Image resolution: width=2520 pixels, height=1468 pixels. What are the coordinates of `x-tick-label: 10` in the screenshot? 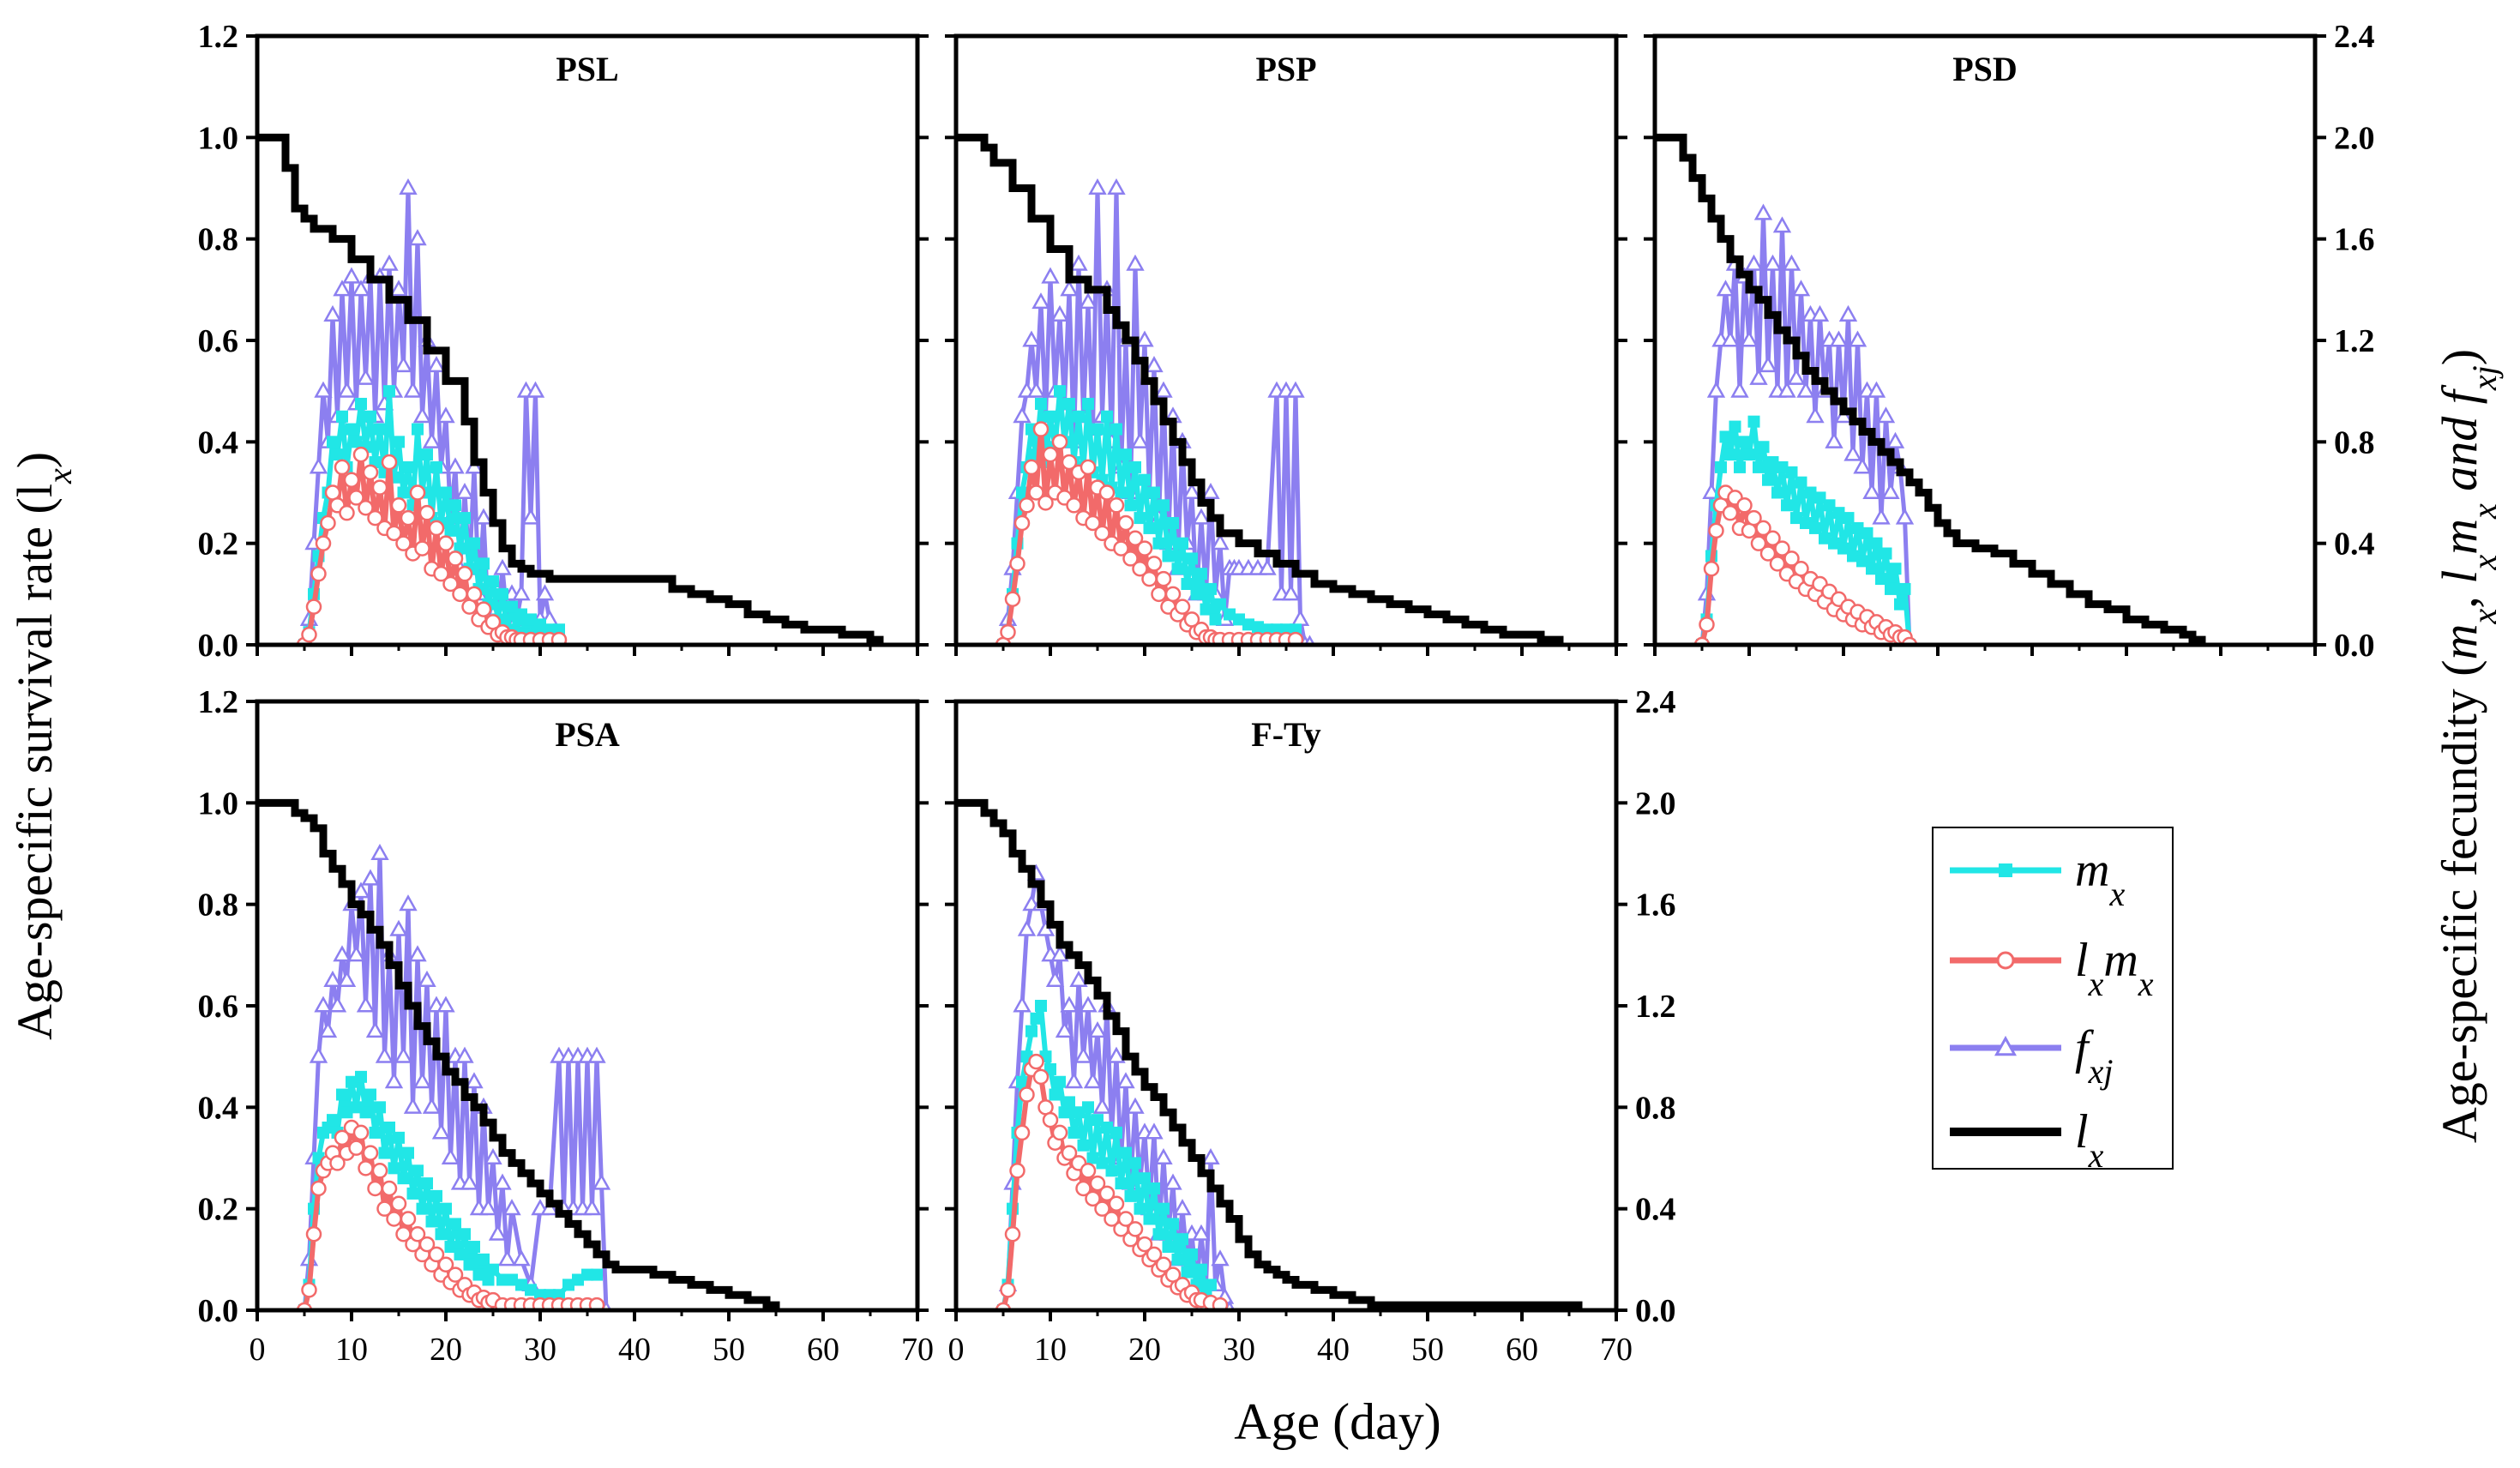 It's located at (1050, 1350).